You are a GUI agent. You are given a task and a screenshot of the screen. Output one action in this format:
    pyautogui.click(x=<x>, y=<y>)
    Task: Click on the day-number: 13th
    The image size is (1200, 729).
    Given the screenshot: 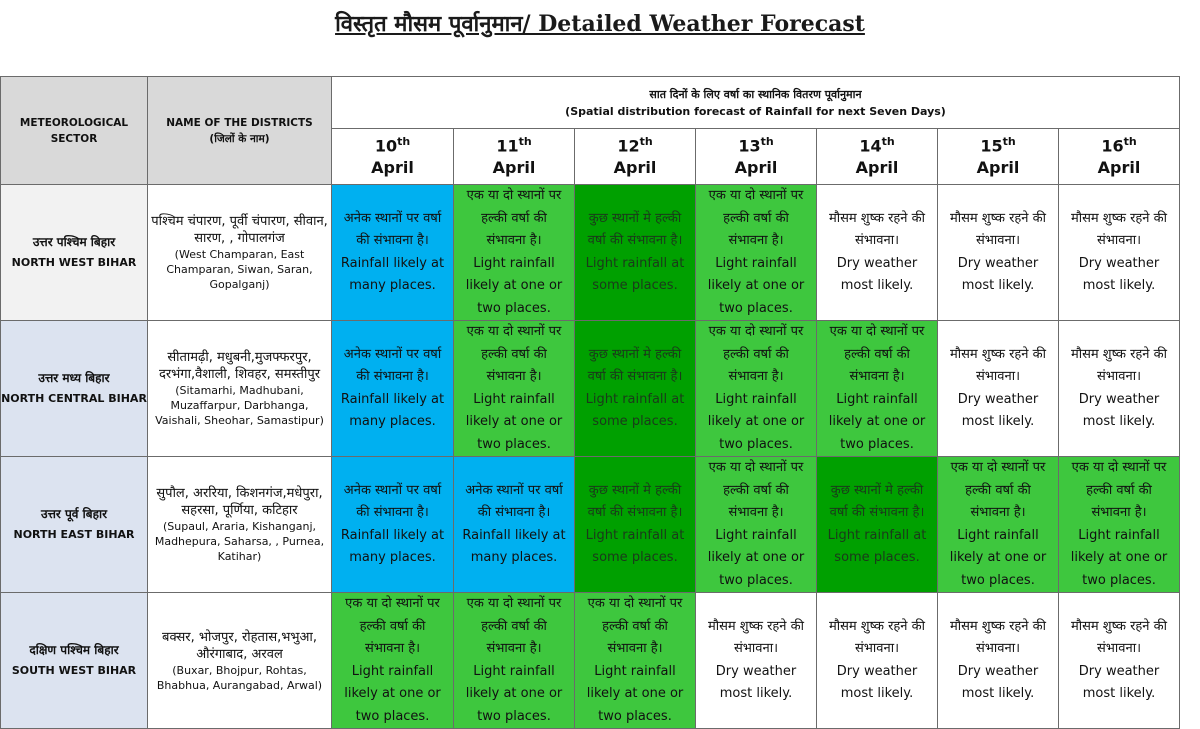 What is the action you would take?
    pyautogui.click(x=756, y=145)
    